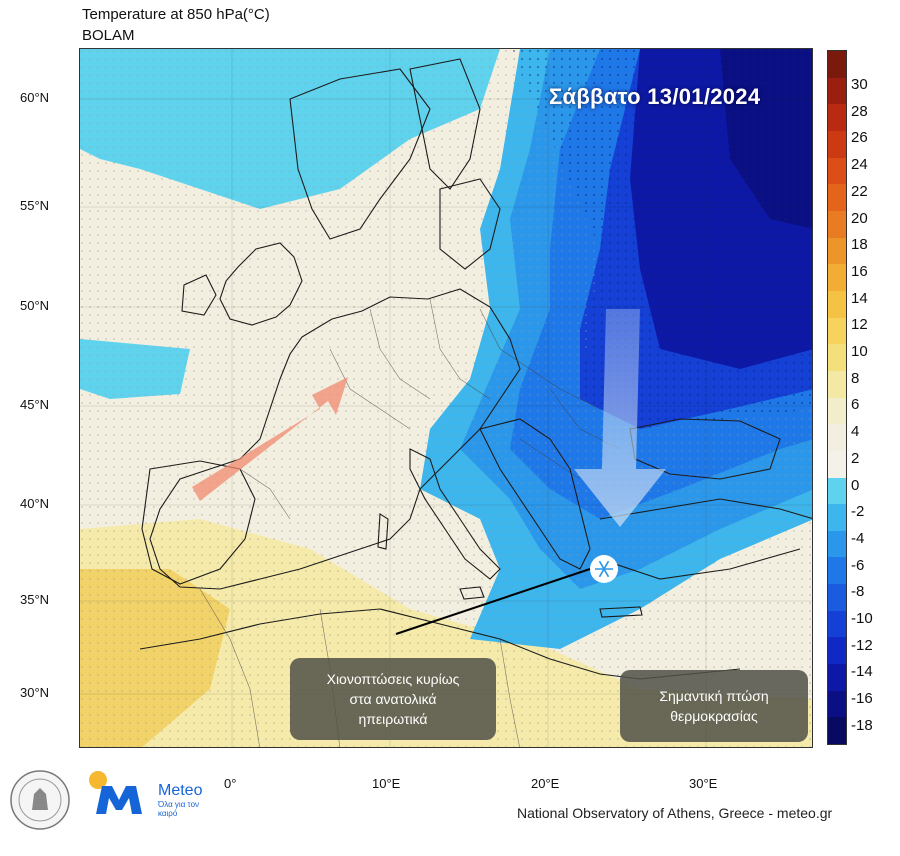 This screenshot has height=856, width=900. Describe the element at coordinates (855, 432) in the screenshot. I see `colorbar-tick-label: 4` at that location.